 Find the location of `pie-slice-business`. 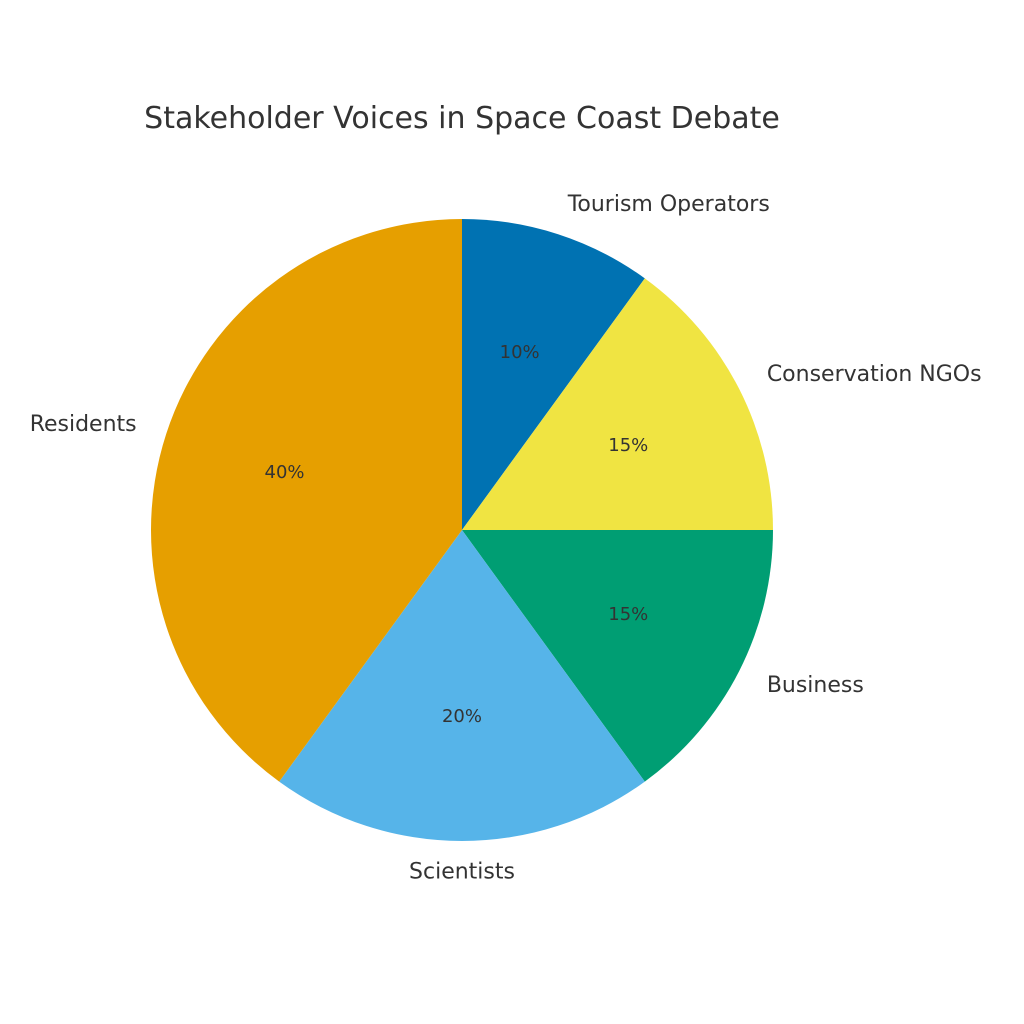

pie-slice-business is located at coordinates (617, 656).